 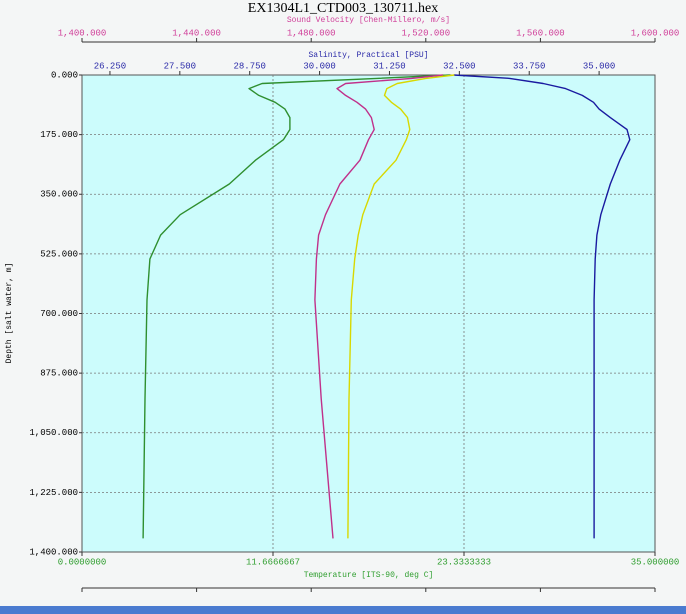 What do you see at coordinates (599, 66) in the screenshot?
I see `x-tick-label: 35.000` at bounding box center [599, 66].